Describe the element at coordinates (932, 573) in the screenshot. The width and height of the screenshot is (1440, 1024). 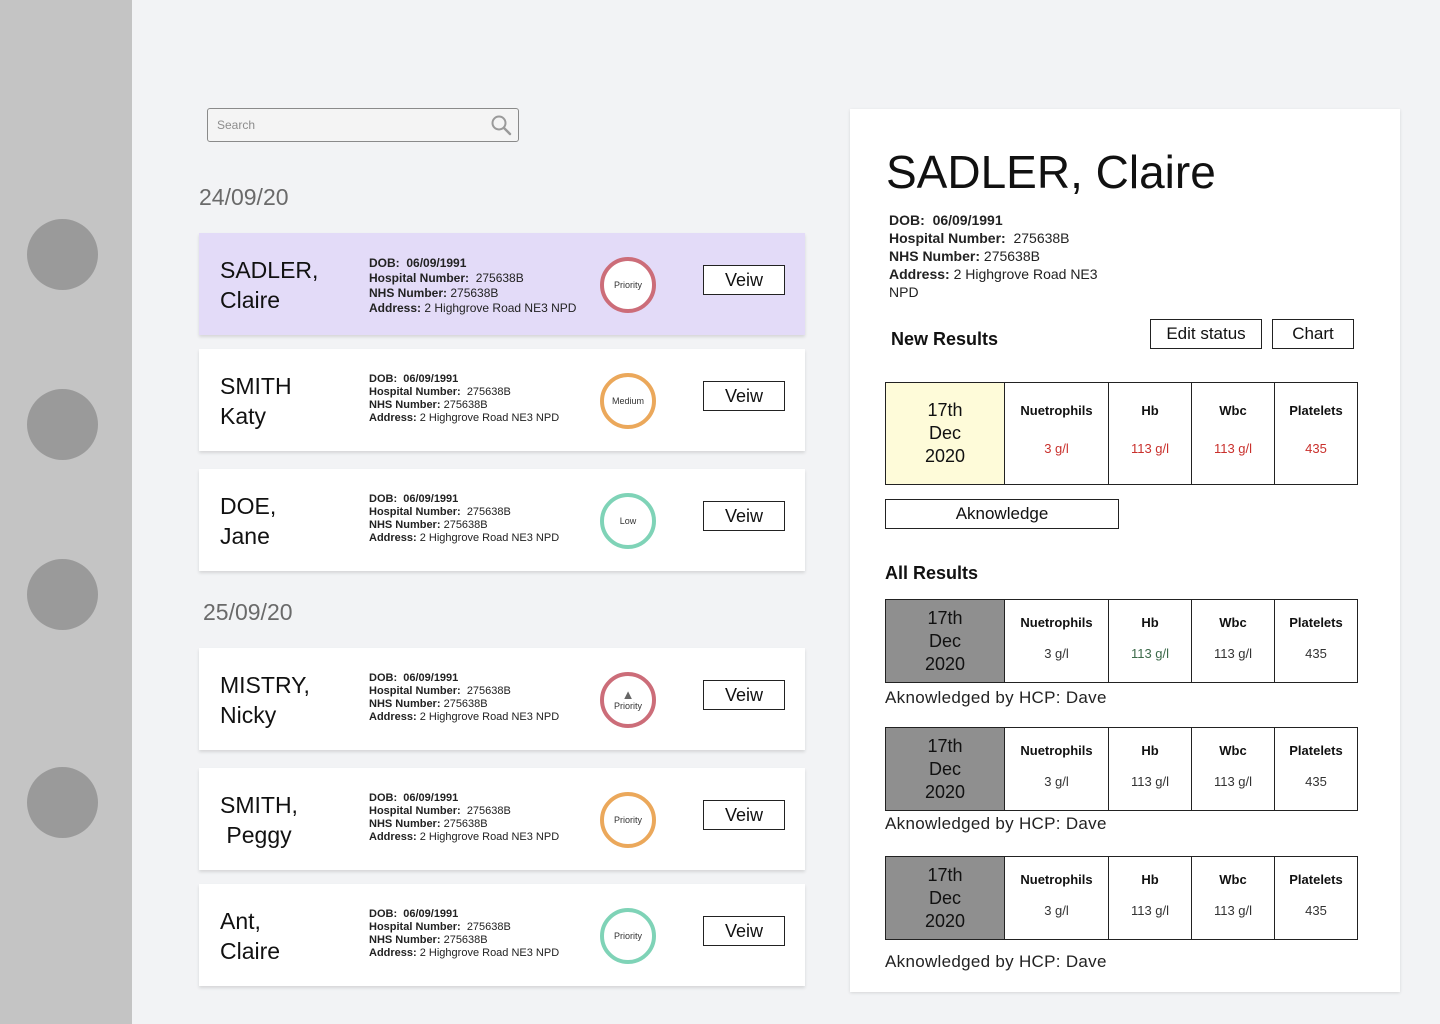
I see `all-results-title: All Results` at that location.